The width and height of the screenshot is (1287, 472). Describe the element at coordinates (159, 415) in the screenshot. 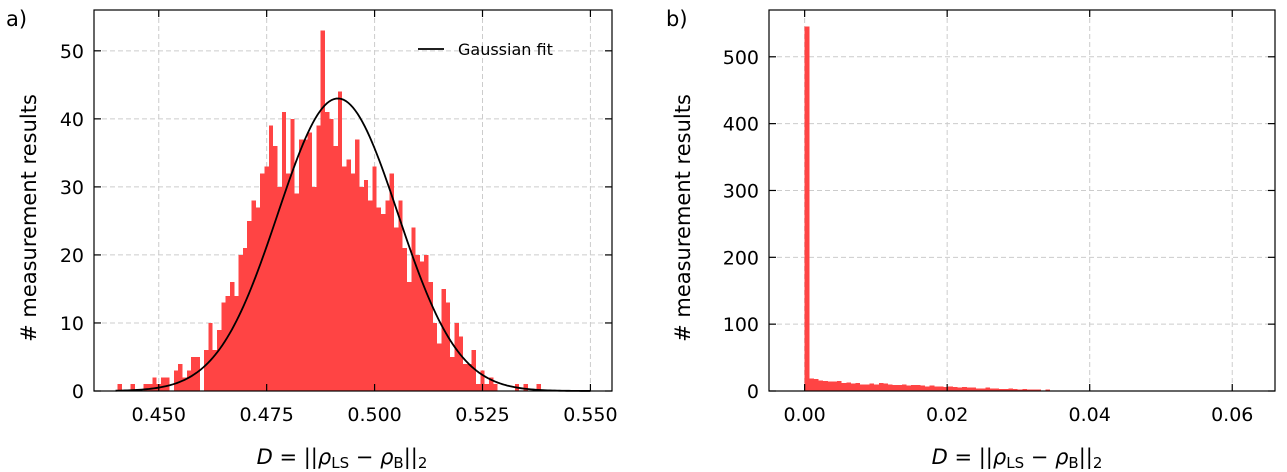

I see `x-tick-label: 0.450` at that location.